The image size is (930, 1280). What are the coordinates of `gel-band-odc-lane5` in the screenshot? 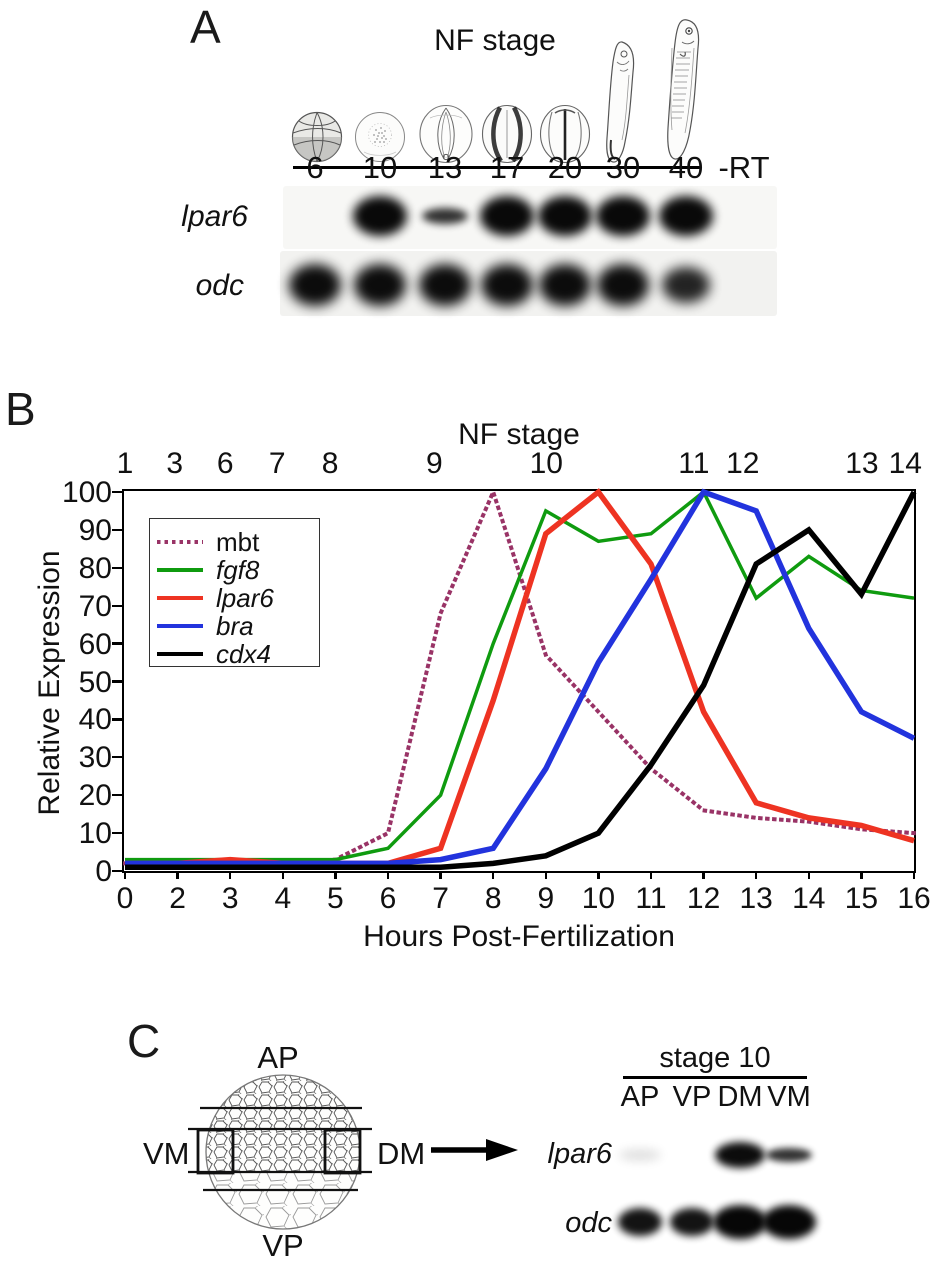 It's located at (623, 285).